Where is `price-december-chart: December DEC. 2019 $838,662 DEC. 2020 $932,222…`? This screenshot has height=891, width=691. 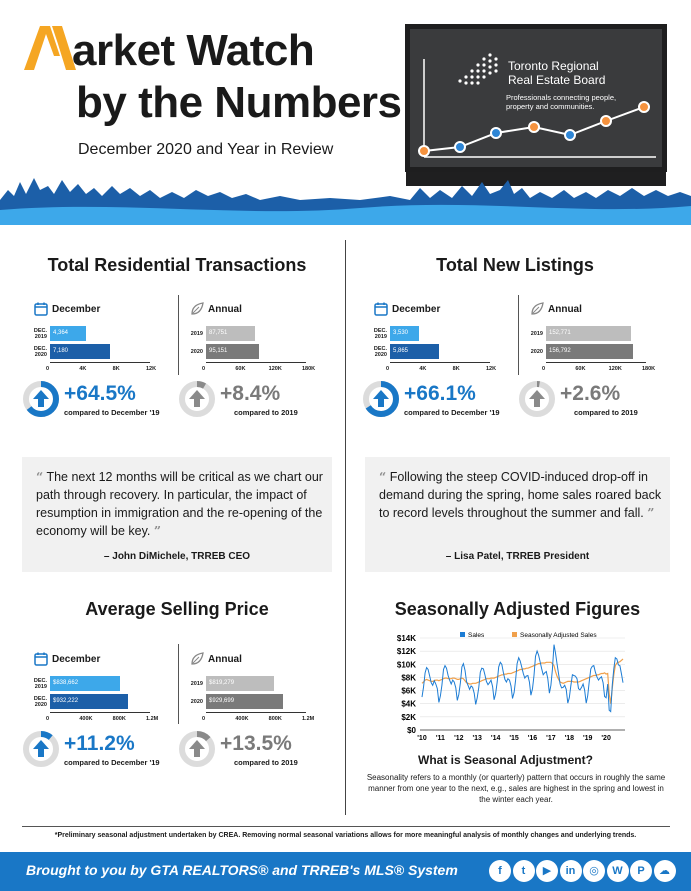 price-december-chart: December DEC. 2019 $838,662 DEC. 2020 $932,222… is located at coordinates (96, 708).